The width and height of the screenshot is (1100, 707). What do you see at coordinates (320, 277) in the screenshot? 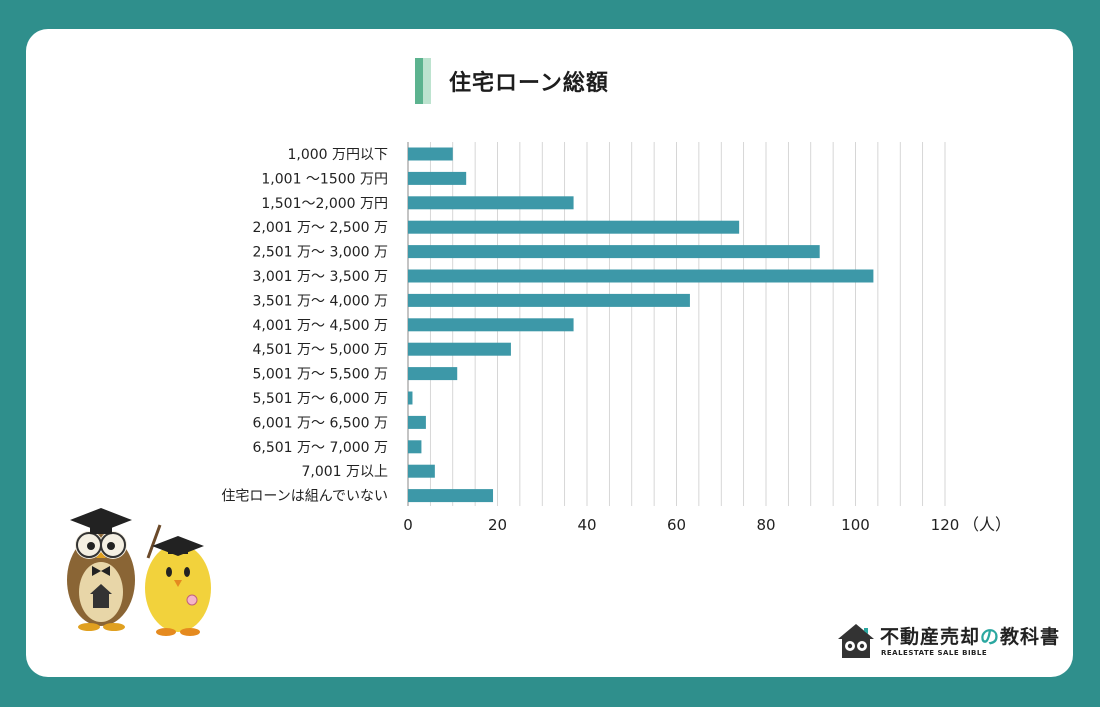
I see `category-label: 3,001 万〜 3,500 万` at bounding box center [320, 277].